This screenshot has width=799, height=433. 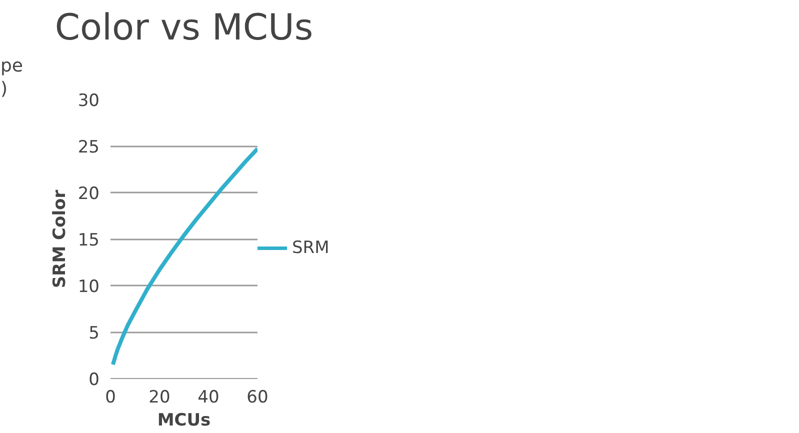 What do you see at coordinates (184, 256) in the screenshot?
I see `line-series` at bounding box center [184, 256].